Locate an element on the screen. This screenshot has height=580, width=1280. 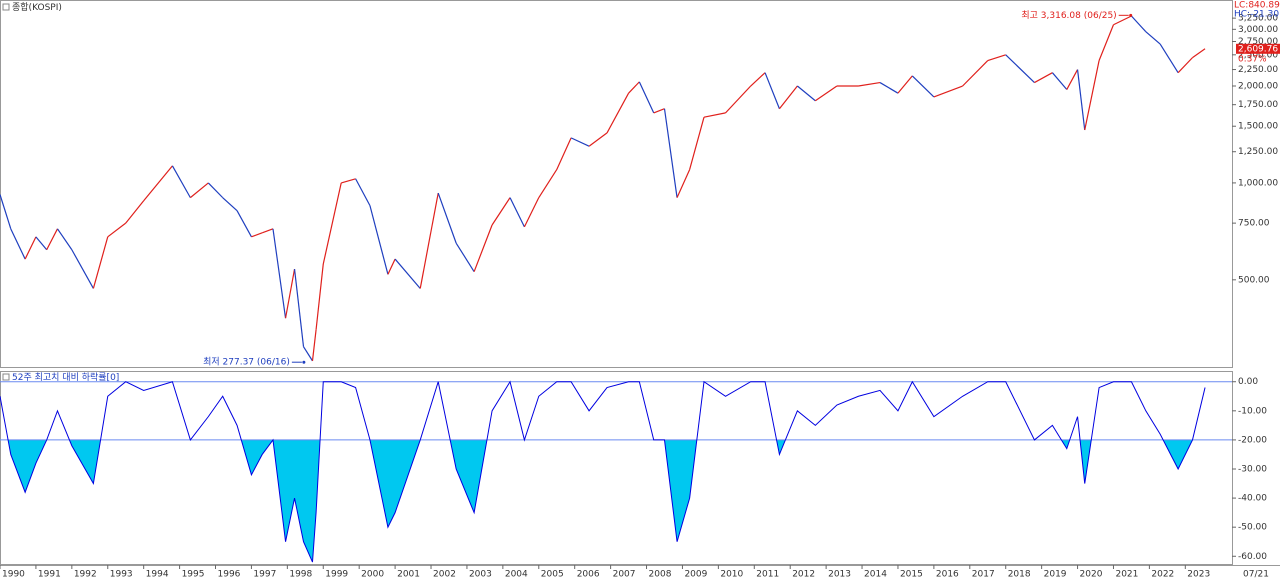
y-tick-label: 750.00 is located at coordinates (1254, 224).